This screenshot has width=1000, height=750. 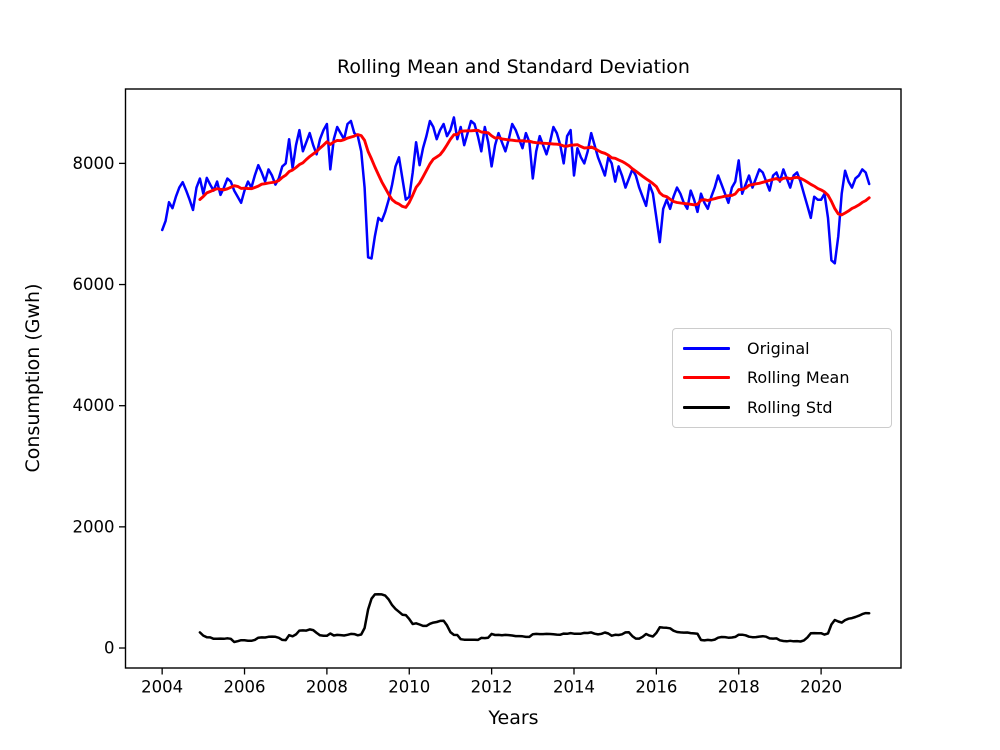 What do you see at coordinates (94, 405) in the screenshot?
I see `y-tick-label: 4000` at bounding box center [94, 405].